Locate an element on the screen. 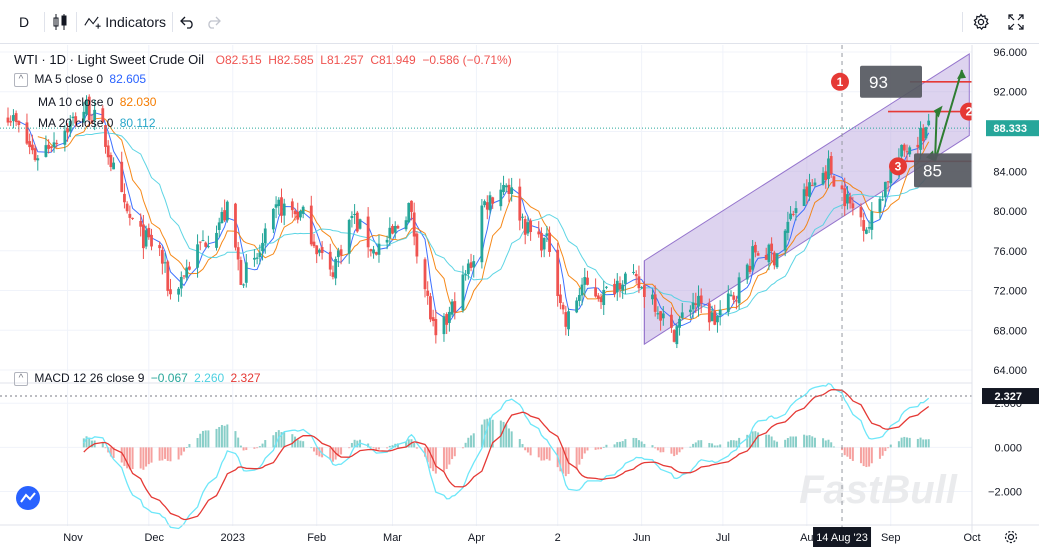  macd-legend: ^ MACD 12 26 close 9 −0.067 2.260 2.327 is located at coordinates (139, 378).